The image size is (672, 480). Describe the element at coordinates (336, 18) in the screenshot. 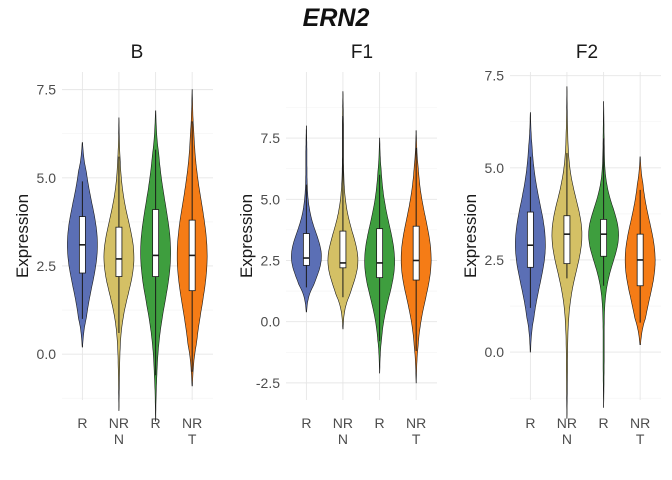

I see `chart-title: ERN2` at that location.